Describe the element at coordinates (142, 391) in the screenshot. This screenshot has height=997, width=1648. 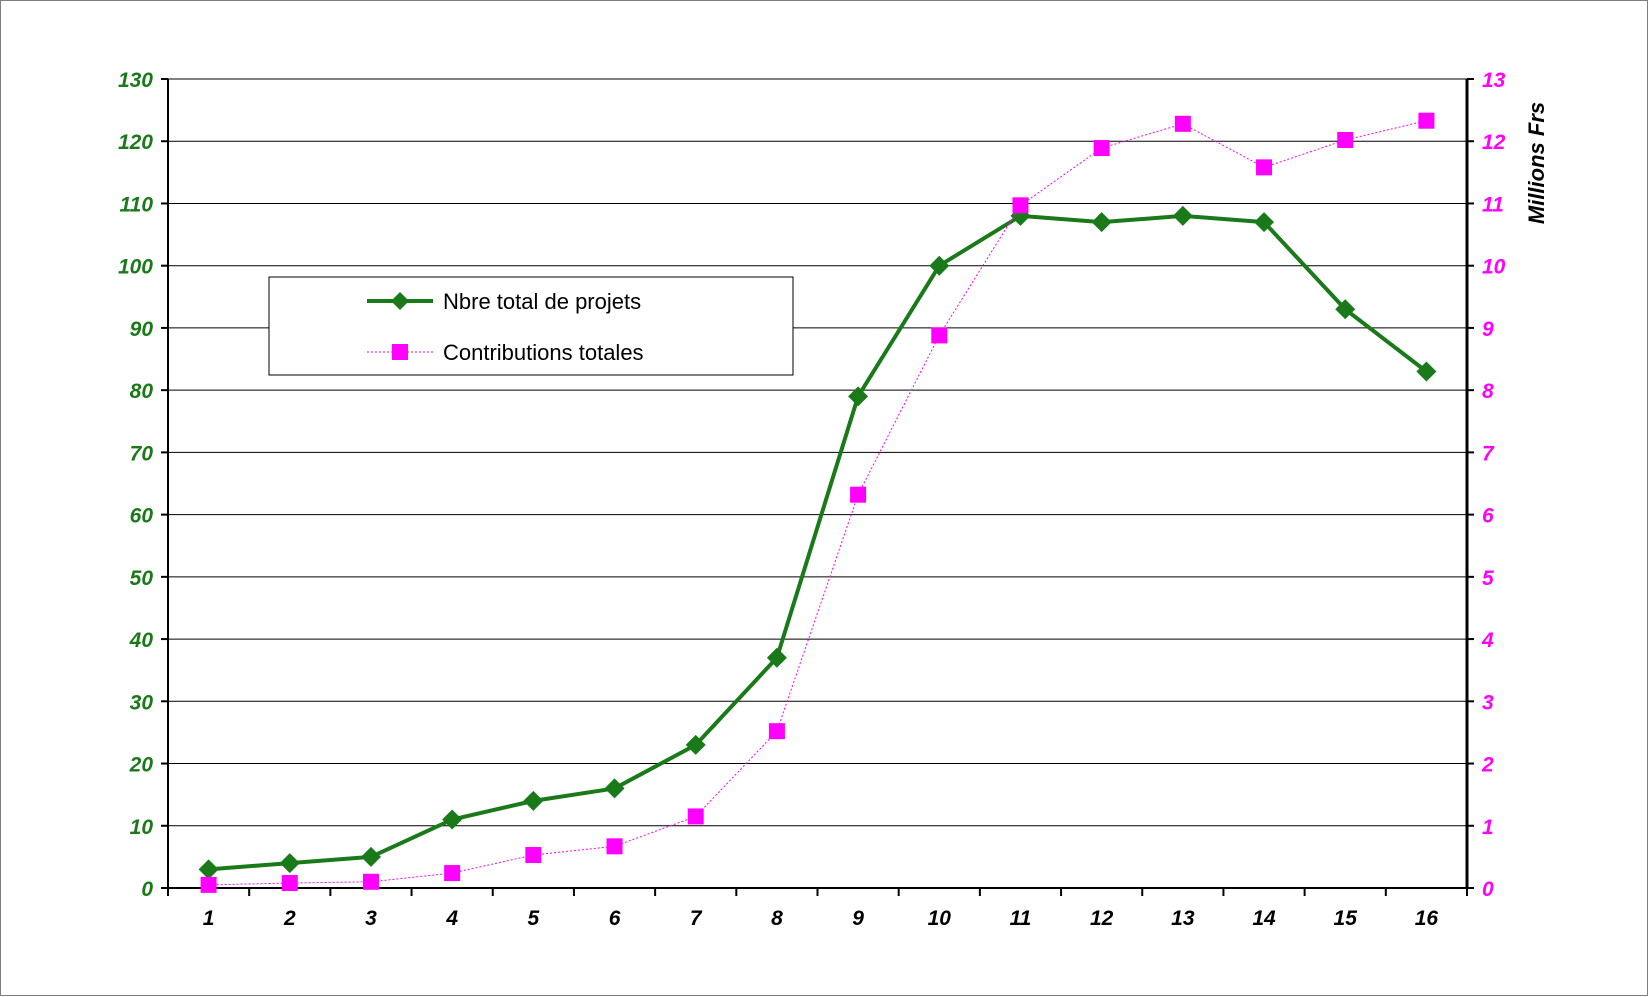
I see `left-tick-label: 80` at that location.